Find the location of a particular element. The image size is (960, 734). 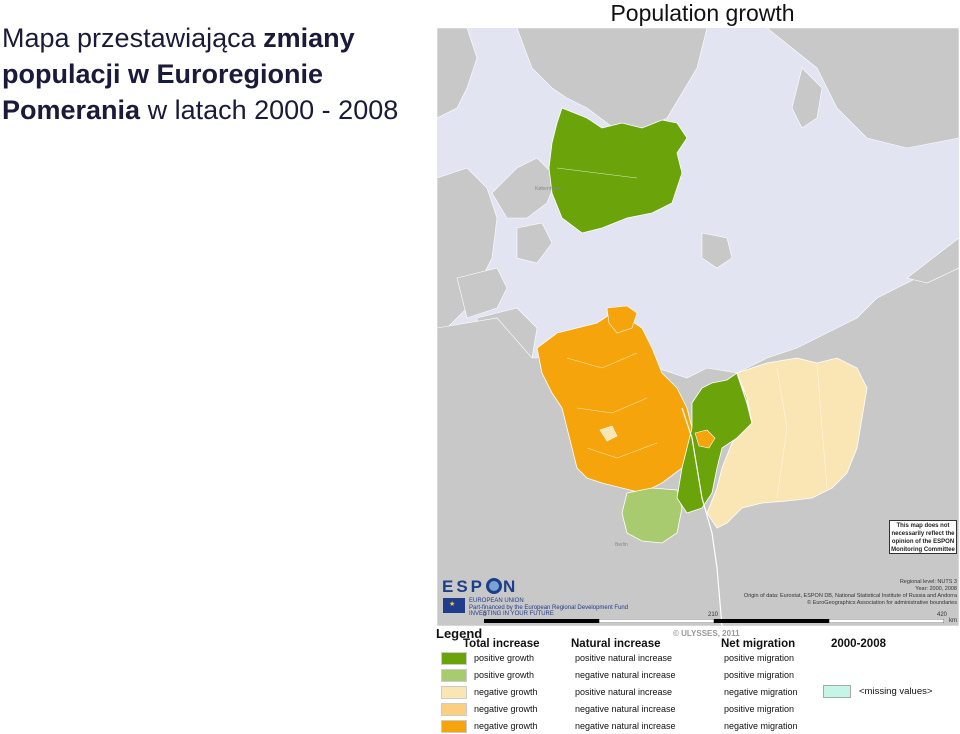

map-title: Population growth is located at coordinates (702, 13).